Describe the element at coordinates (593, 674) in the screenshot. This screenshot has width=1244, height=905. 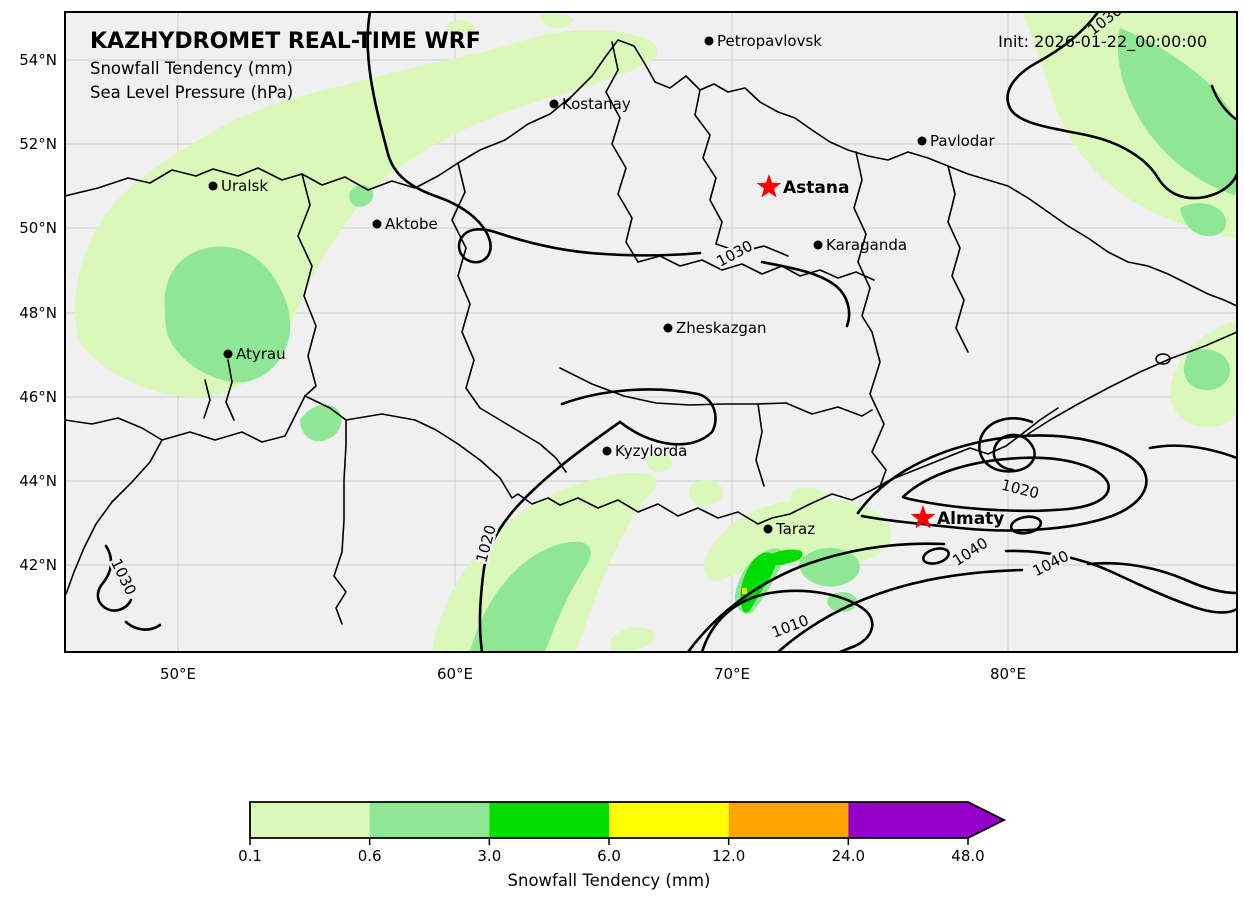
I see `x-axis-ticks: 50°E 60°E 70°E 80°E` at that location.